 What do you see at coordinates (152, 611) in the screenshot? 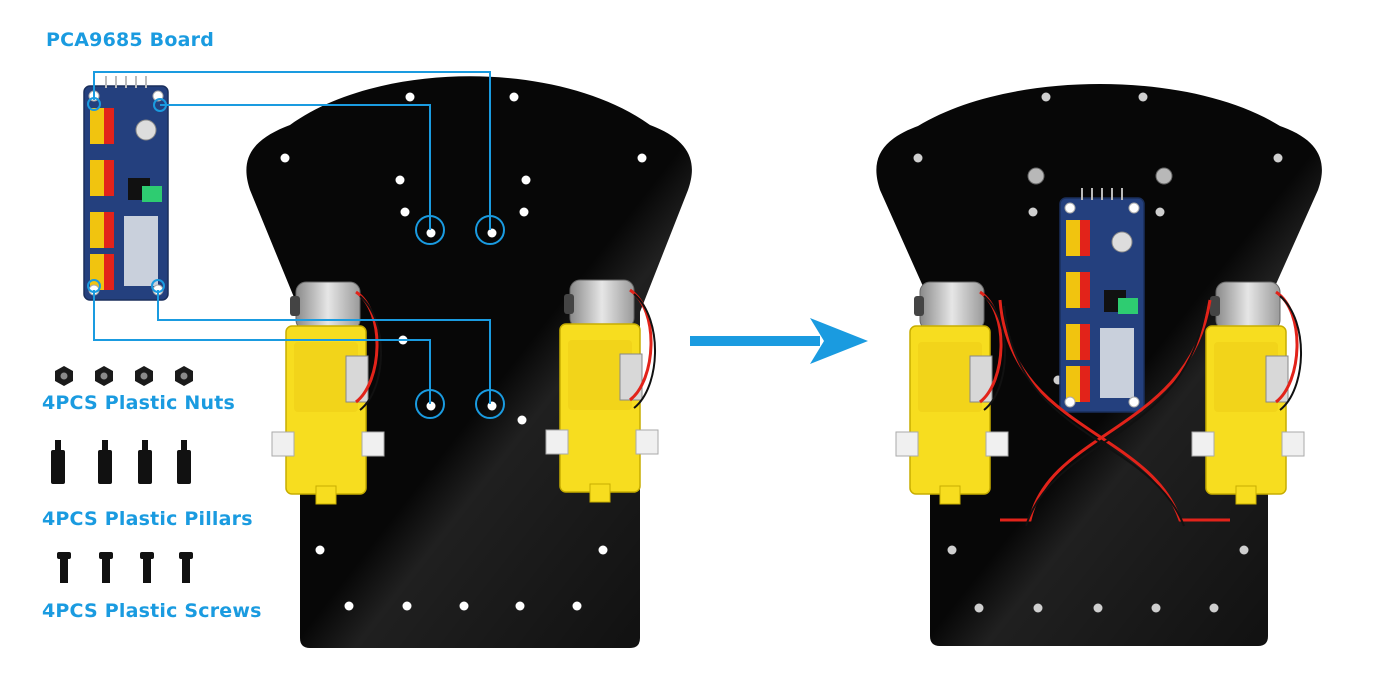
I see `screws-label: 4PCS Plastic Screws` at bounding box center [152, 611].